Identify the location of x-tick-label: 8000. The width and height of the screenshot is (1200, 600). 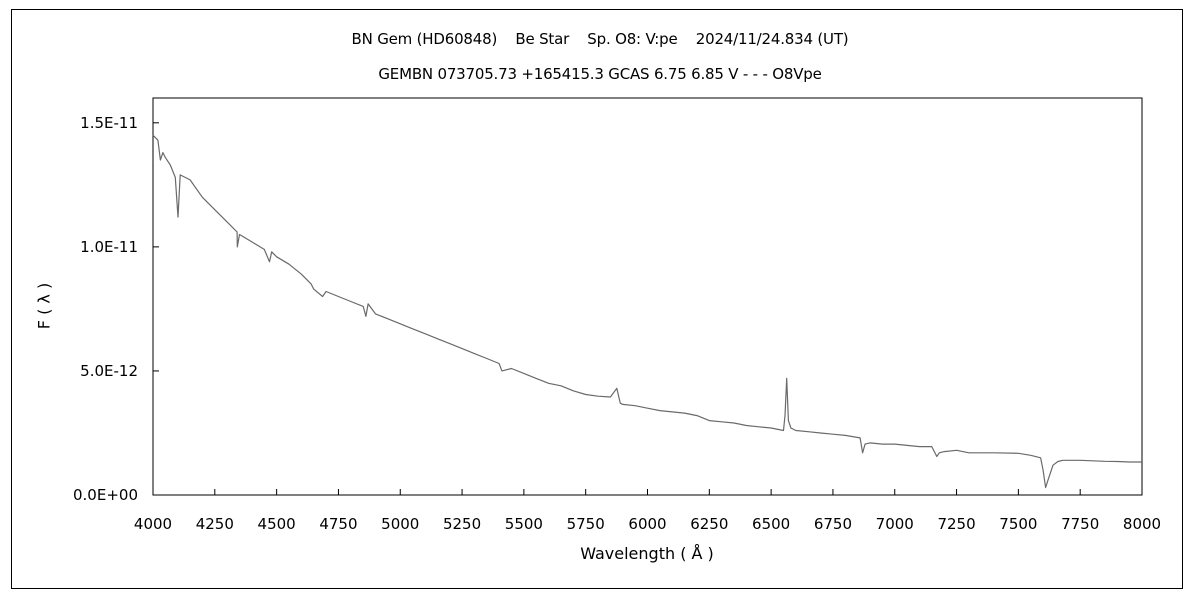
(1142, 524).